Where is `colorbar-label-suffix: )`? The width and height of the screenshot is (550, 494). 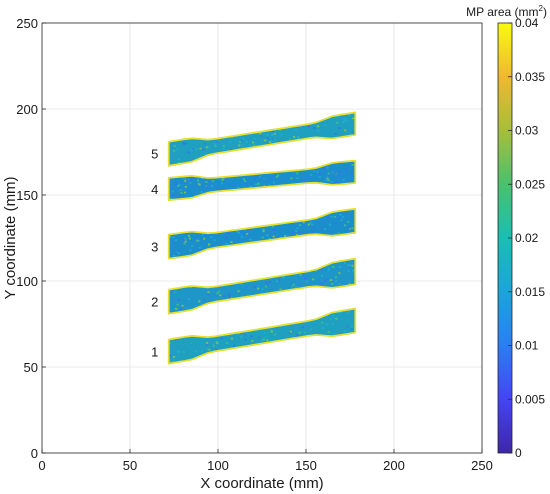
colorbar-label-suffix: ) is located at coordinates (545, 12).